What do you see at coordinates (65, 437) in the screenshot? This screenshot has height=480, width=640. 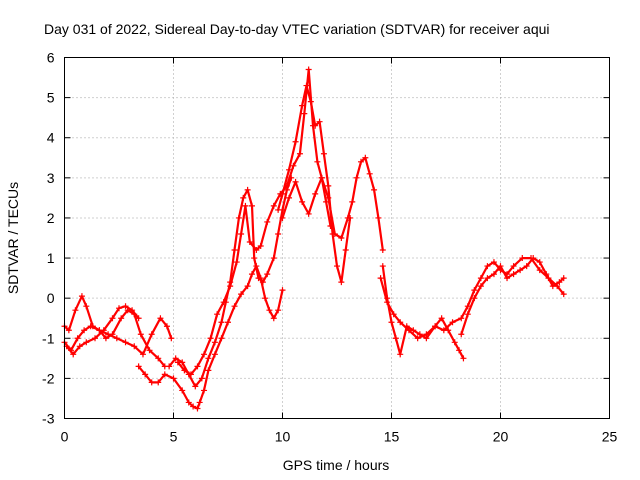 I see `x-tick-label: 0` at bounding box center [65, 437].